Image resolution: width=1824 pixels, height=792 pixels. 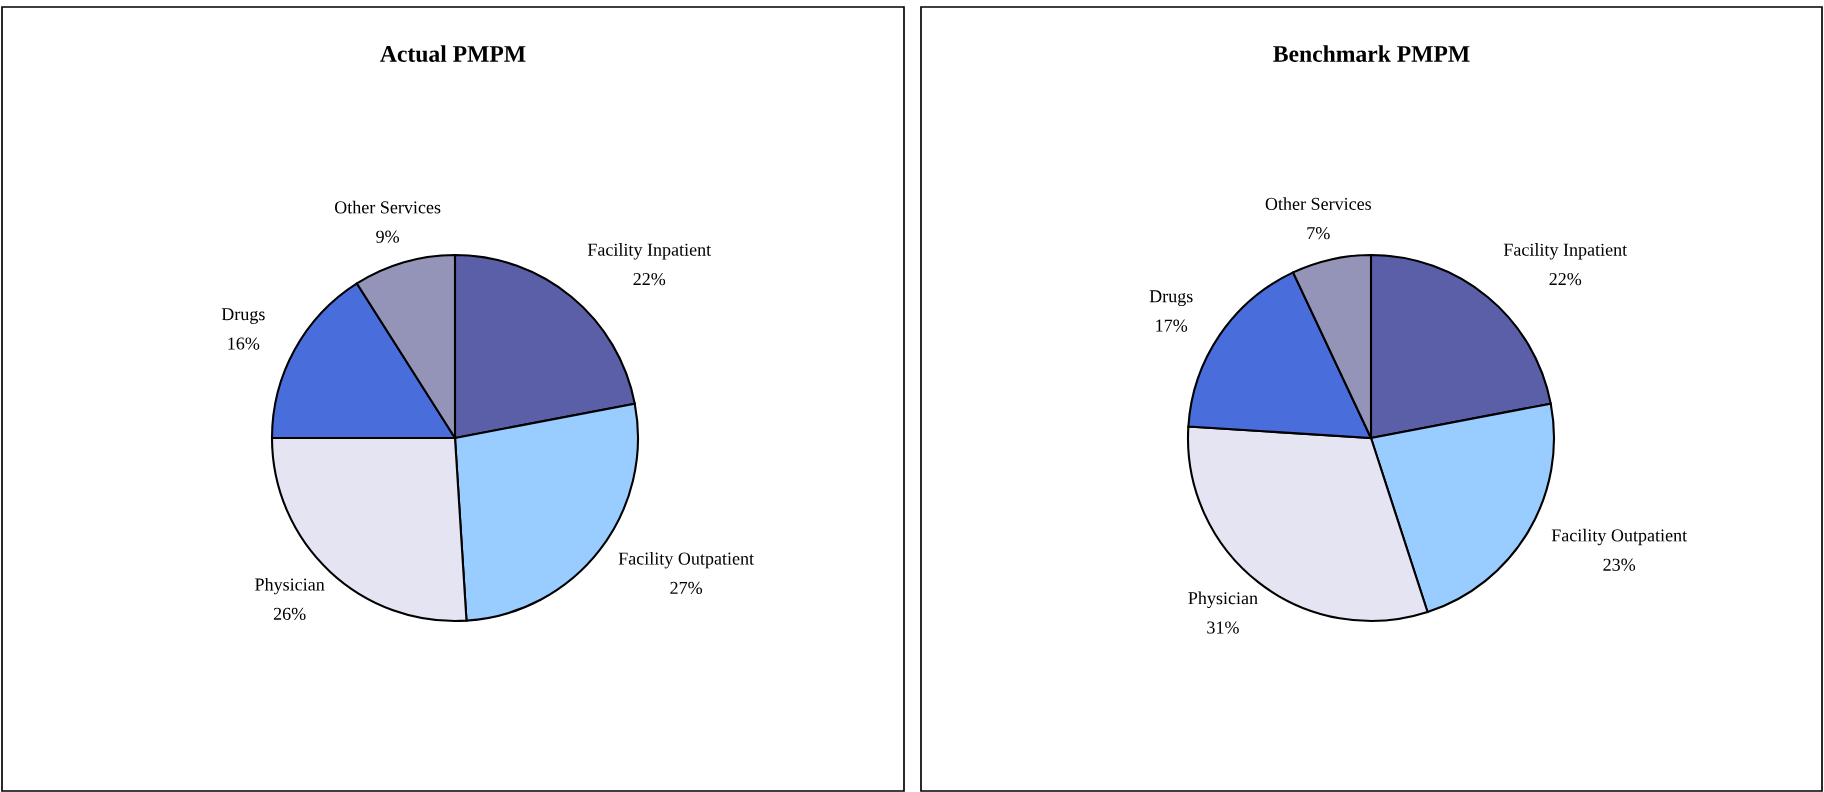 What do you see at coordinates (1318, 233) in the screenshot?
I see `data-label: 7%` at bounding box center [1318, 233].